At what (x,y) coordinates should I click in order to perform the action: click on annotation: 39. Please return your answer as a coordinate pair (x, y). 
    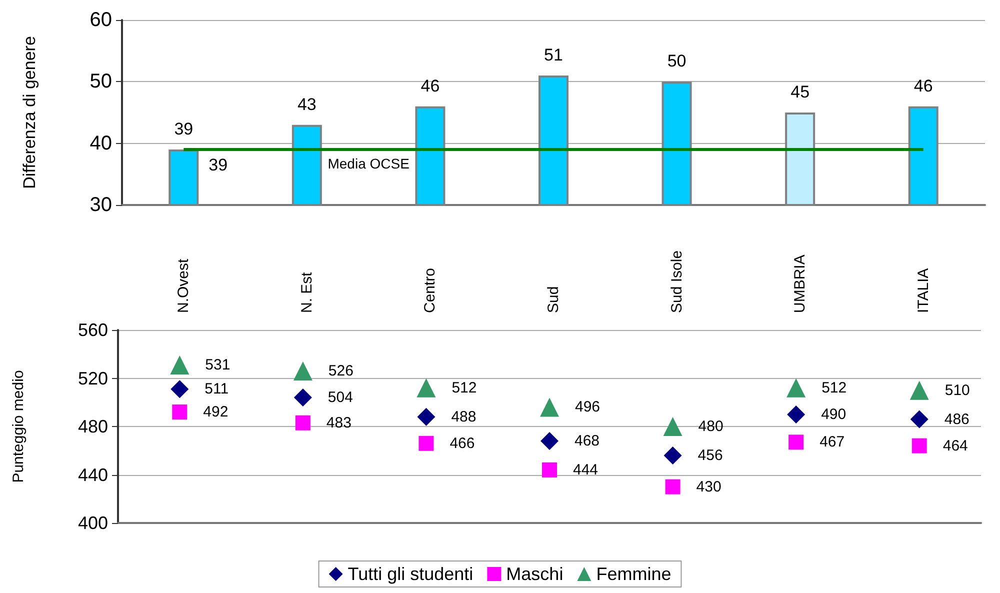
    Looking at the image, I should click on (218, 165).